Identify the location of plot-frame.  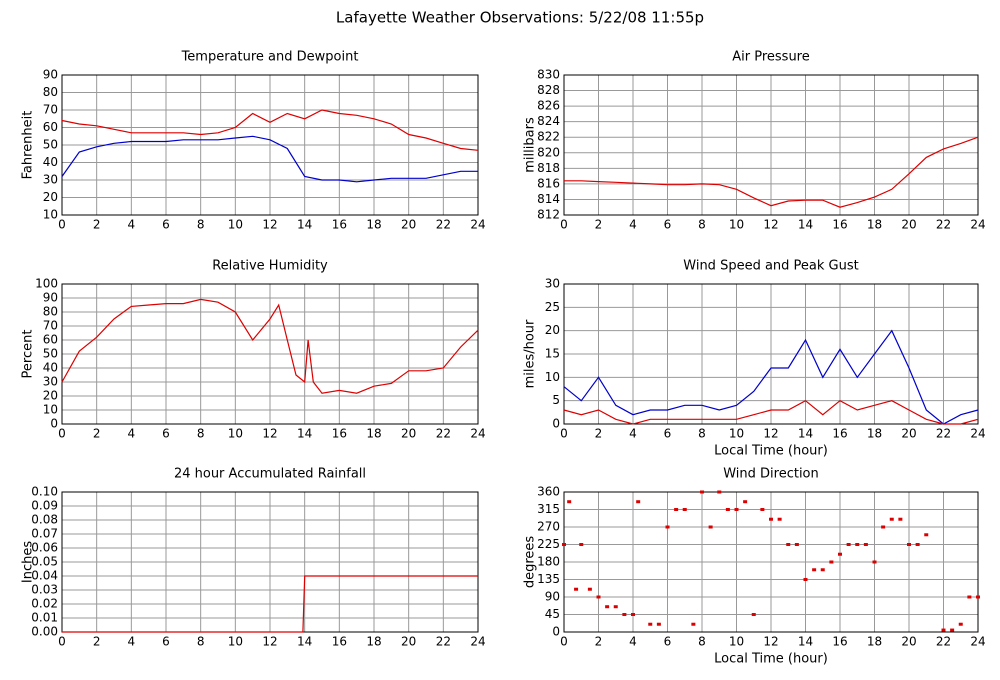
(771, 145).